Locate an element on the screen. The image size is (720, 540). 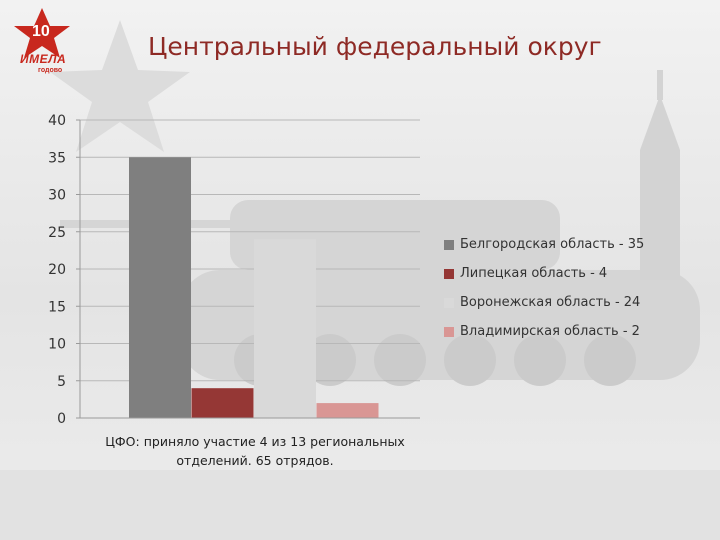
y-tick-label: 15 is located at coordinates (57, 307).